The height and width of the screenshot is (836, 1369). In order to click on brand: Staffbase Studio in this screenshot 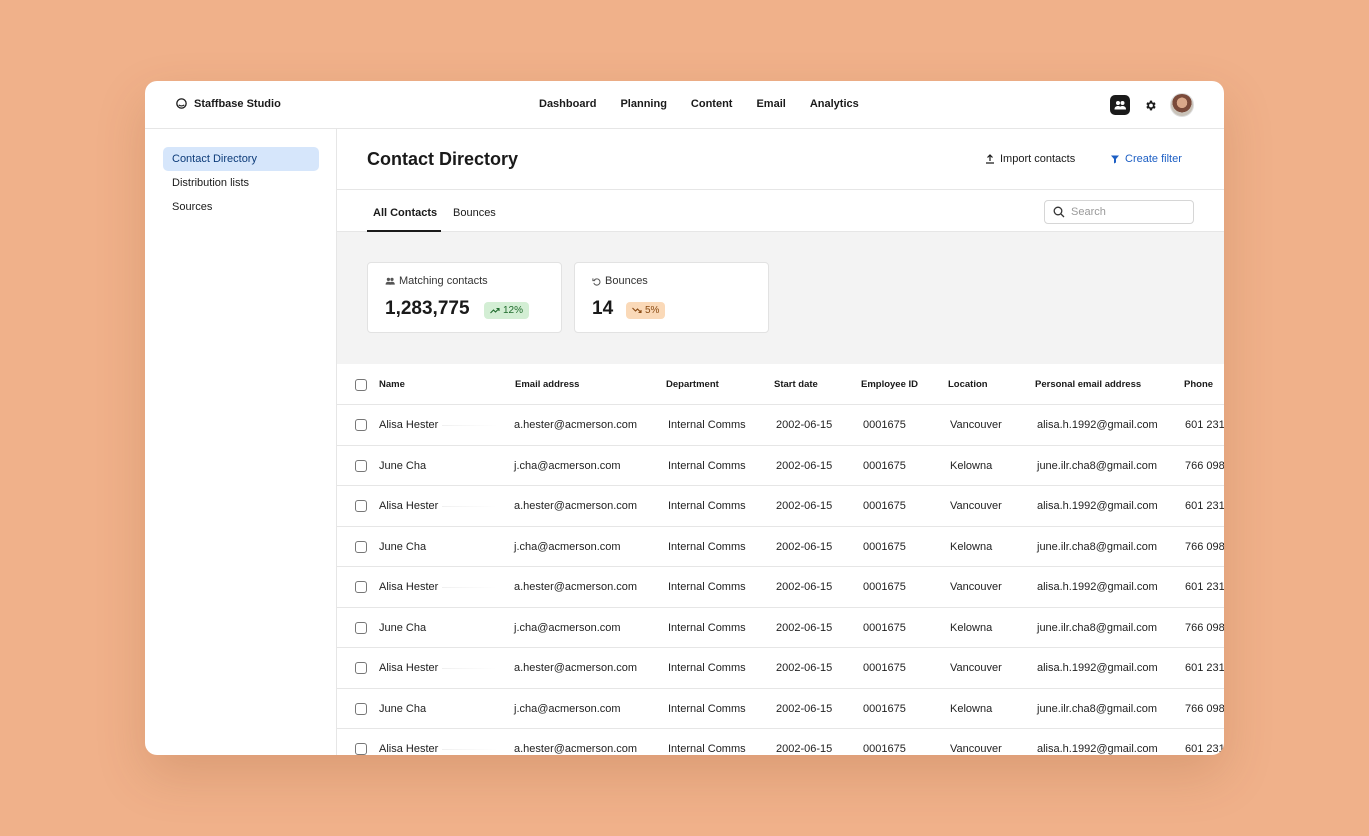, I will do `click(228, 103)`.